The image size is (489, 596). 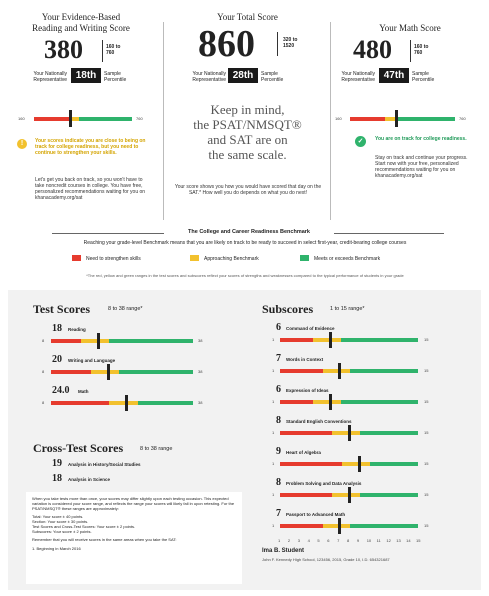 I want to click on subscore-5-value: 8, so click(x=278, y=482).